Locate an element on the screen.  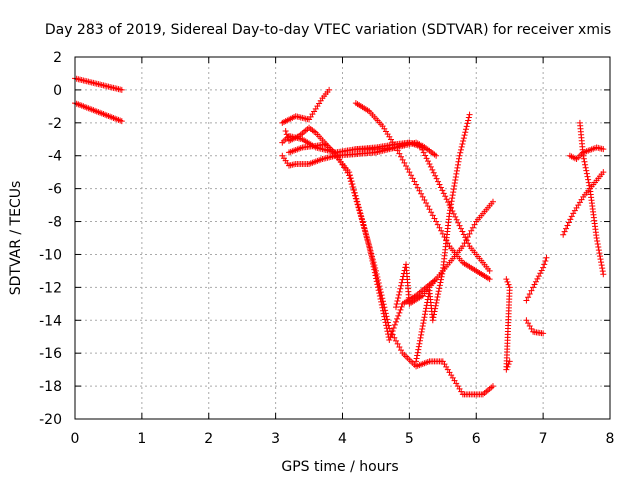
x-tick-label: 5 is located at coordinates (409, 439).